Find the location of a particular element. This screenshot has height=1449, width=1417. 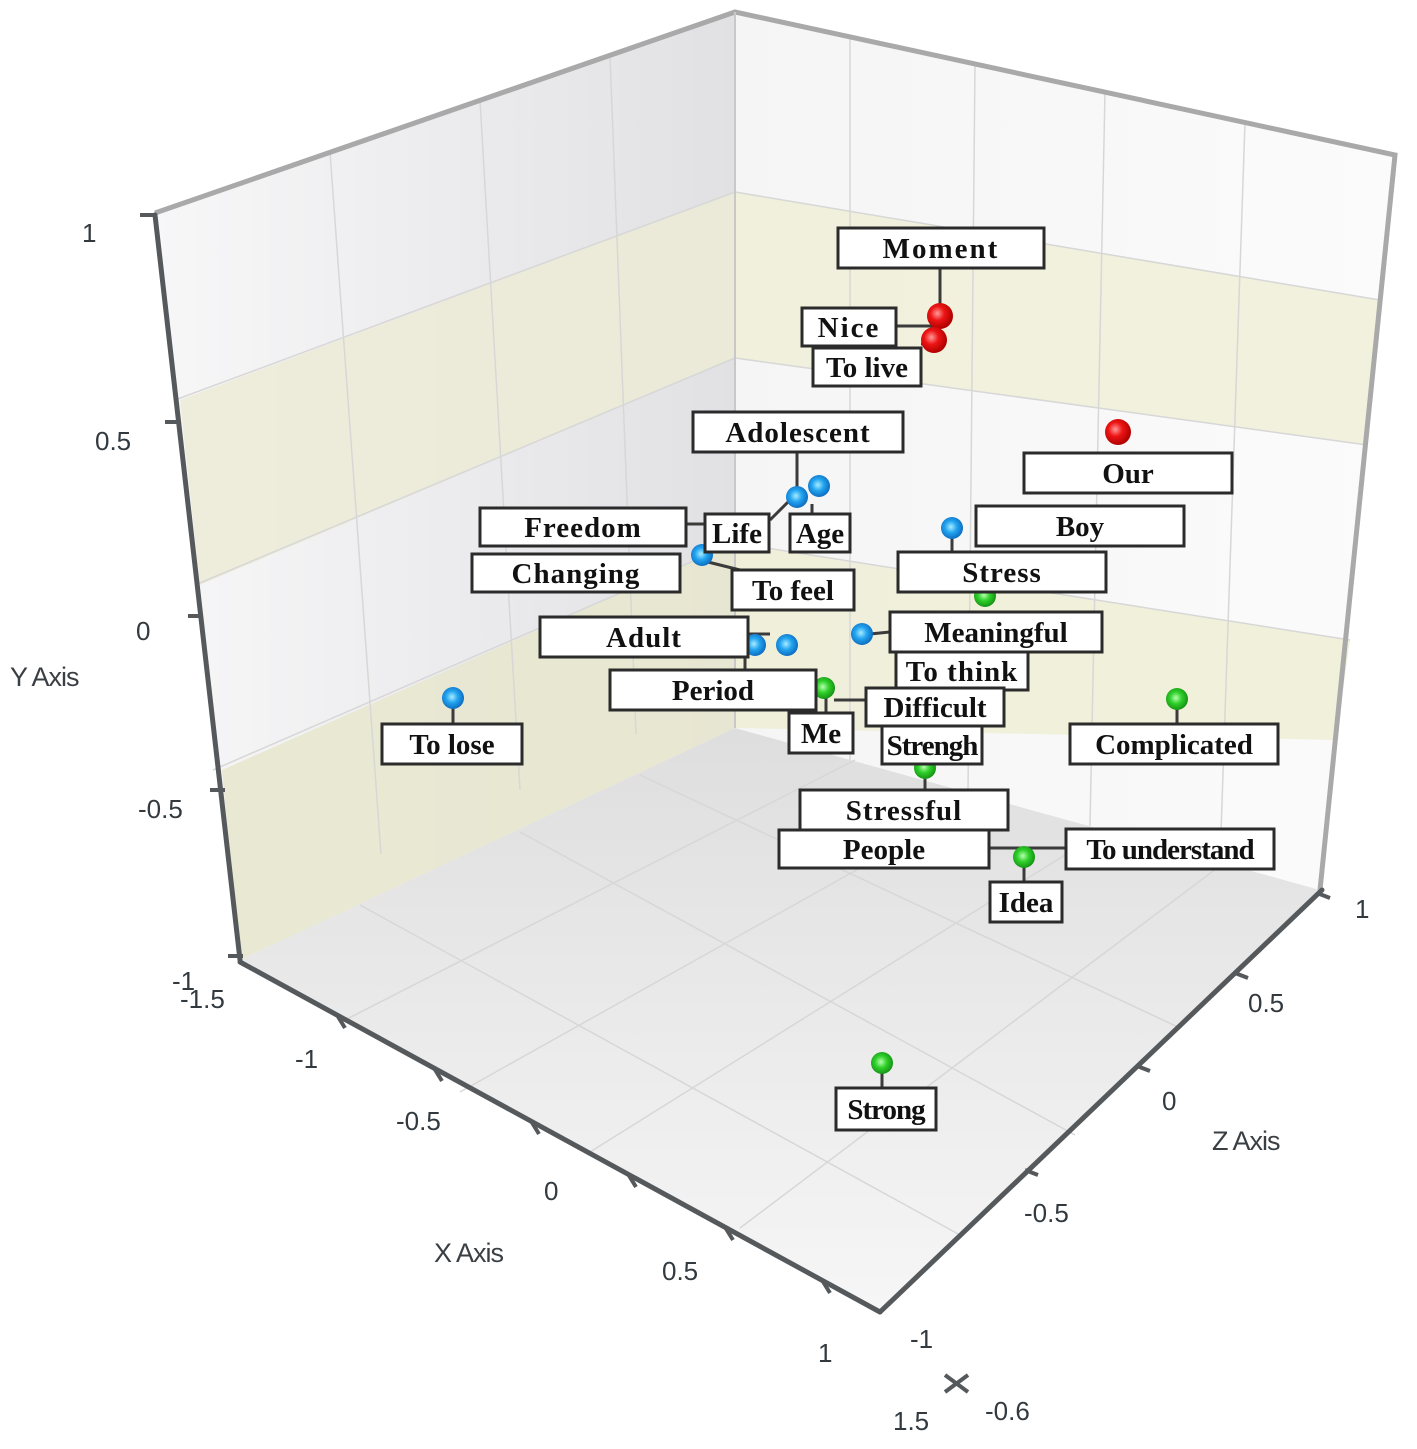

point-label: Meaningful is located at coordinates (996, 632).